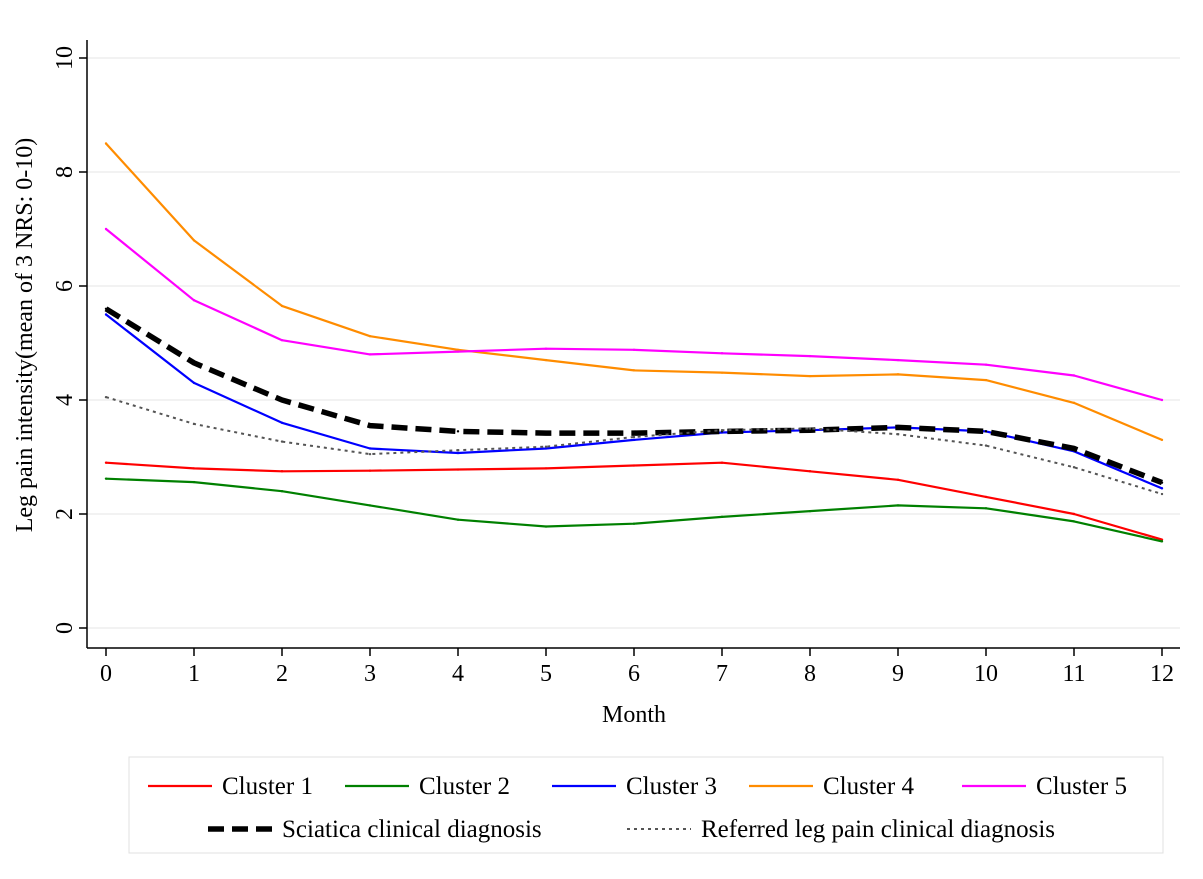  Describe the element at coordinates (65, 514) in the screenshot. I see `y-tick-label: 2` at that location.